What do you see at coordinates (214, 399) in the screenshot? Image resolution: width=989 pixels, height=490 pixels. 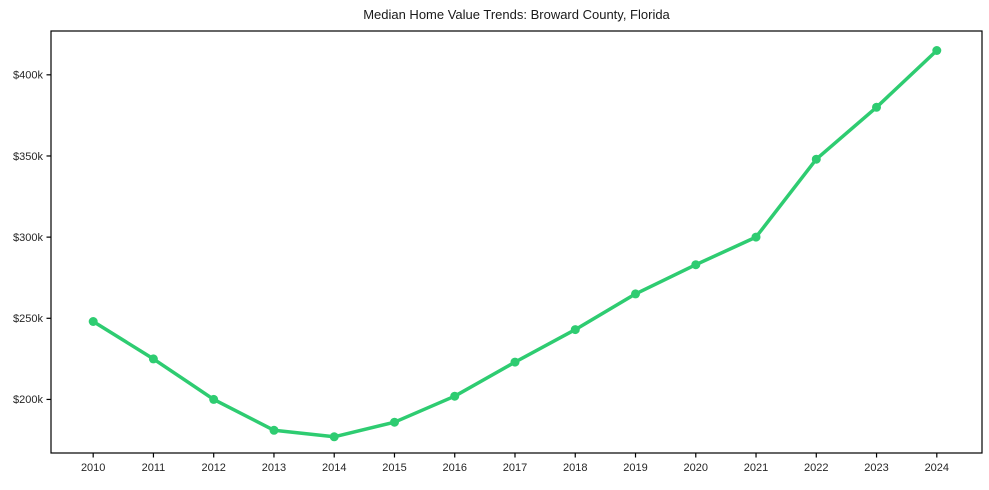 I see `data-point-2012` at bounding box center [214, 399].